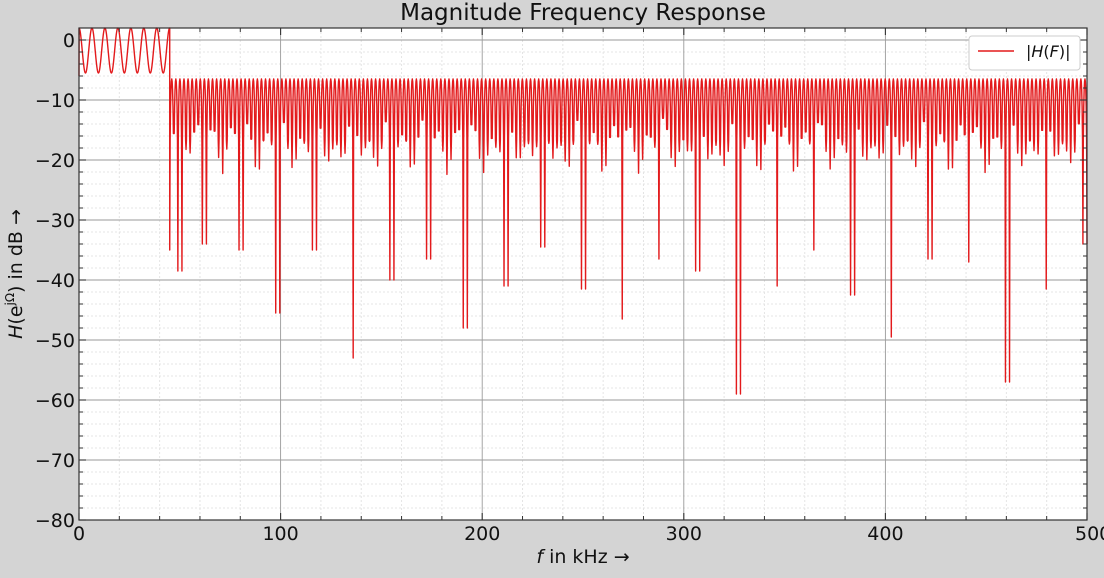 This screenshot has width=1104, height=578. I want to click on legend: |H(F)|, so click(1024, 53).